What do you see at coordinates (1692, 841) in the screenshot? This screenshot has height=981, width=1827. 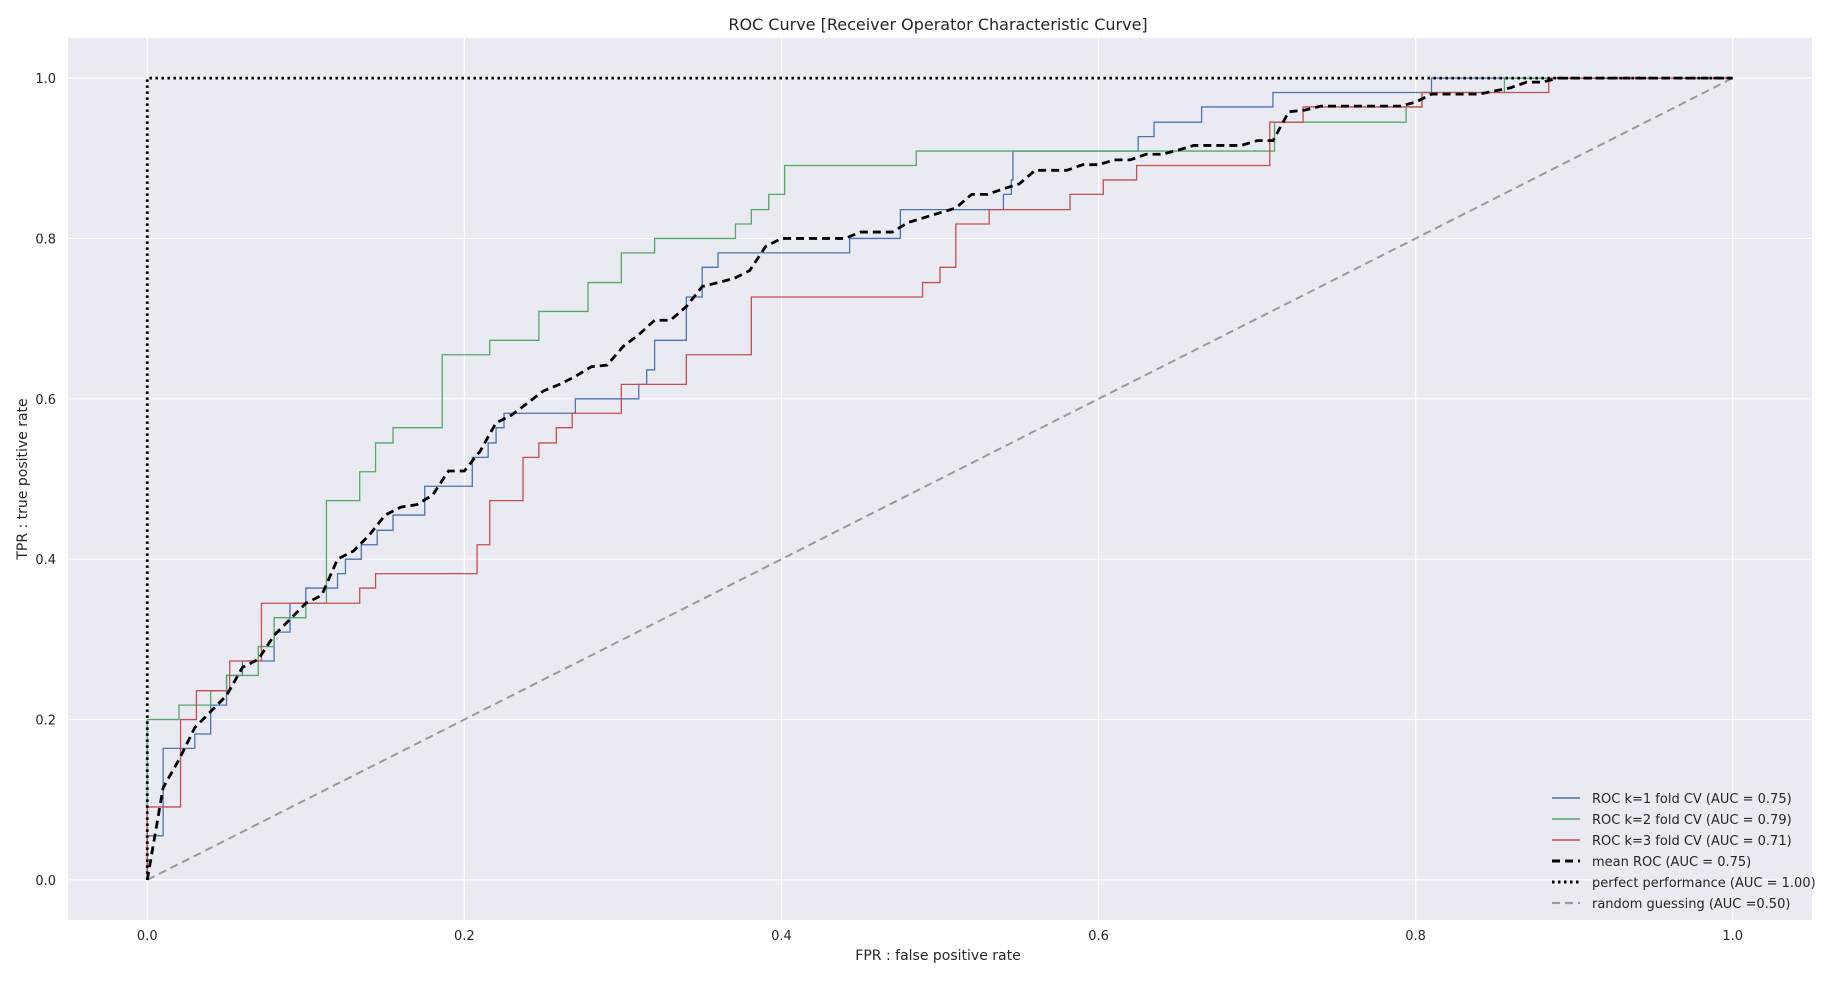 I see `legend-label: ROC k=3 fold CV (AUC = 0.71)` at bounding box center [1692, 841].